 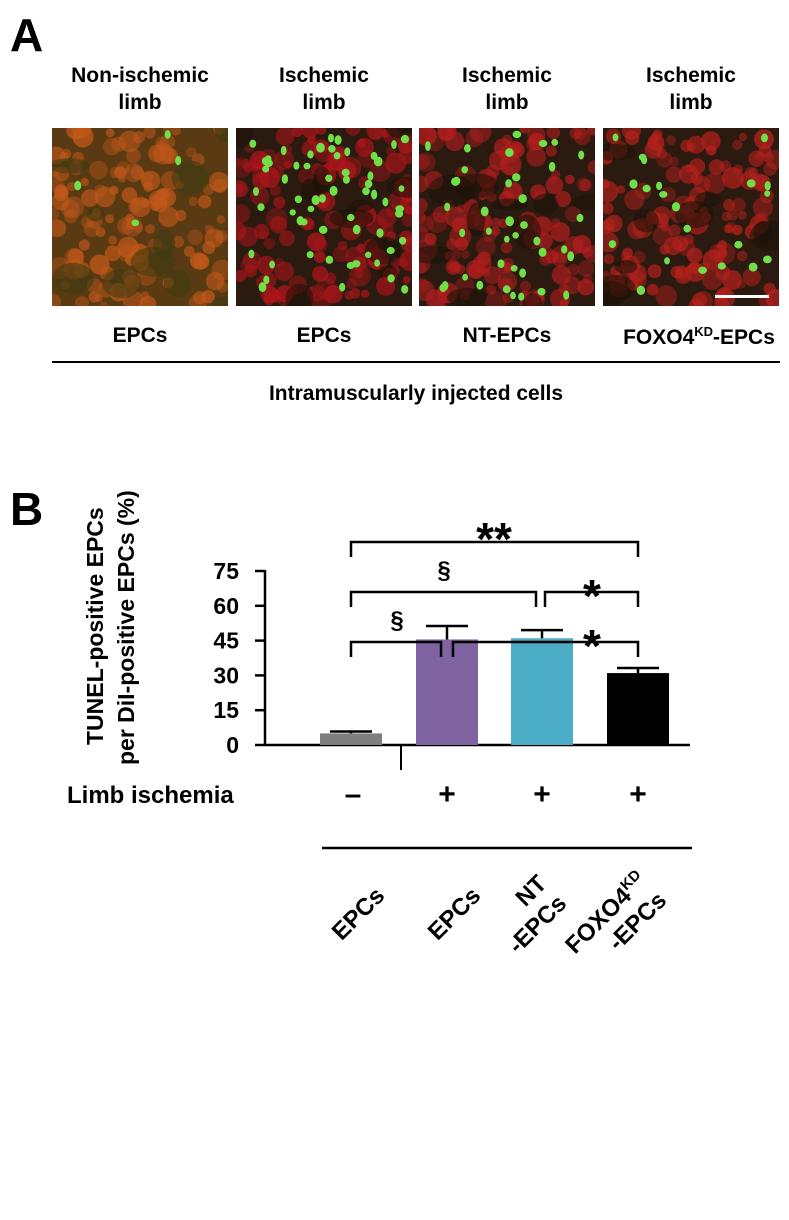 I want to click on y-axis-label-line1: TUNEL-positive EPCs, so click(x=95, y=626).